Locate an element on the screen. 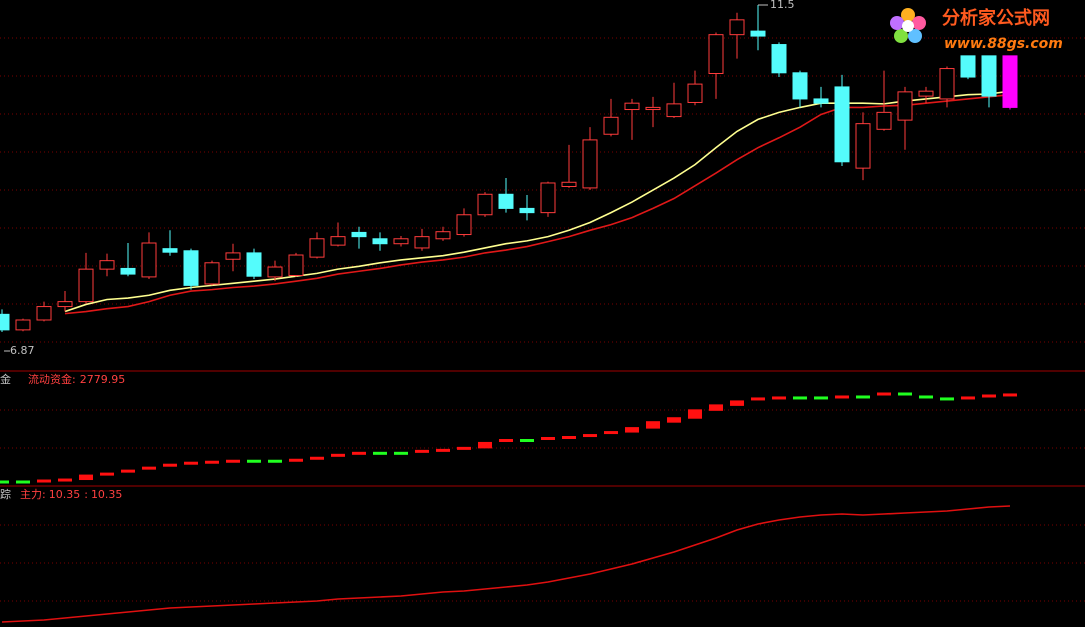  low-label: 6.87 is located at coordinates (22, 350).